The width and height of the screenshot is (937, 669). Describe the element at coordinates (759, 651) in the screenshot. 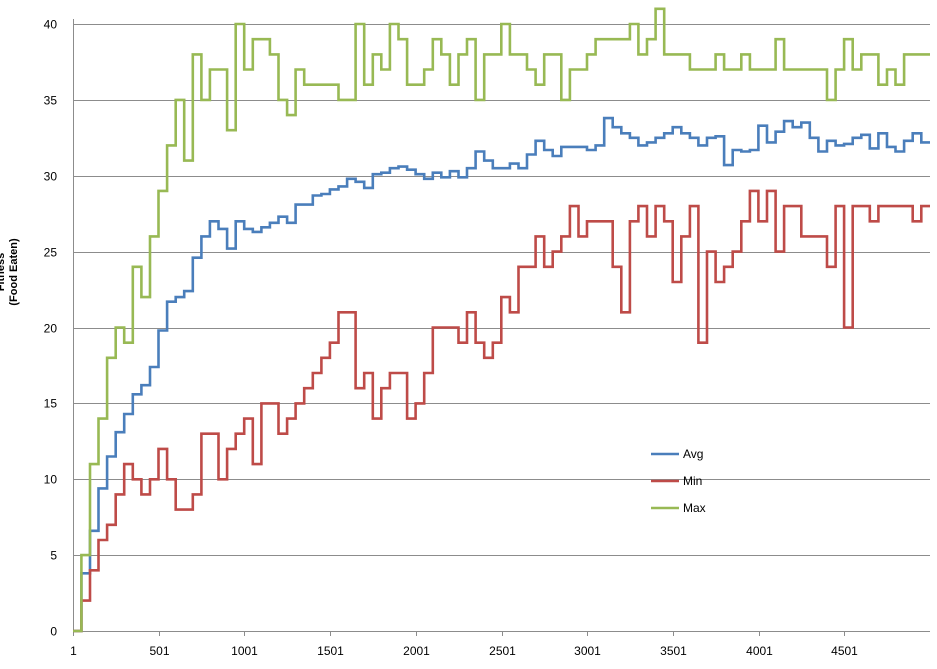

I see `x-tick-4001: 4001` at that location.